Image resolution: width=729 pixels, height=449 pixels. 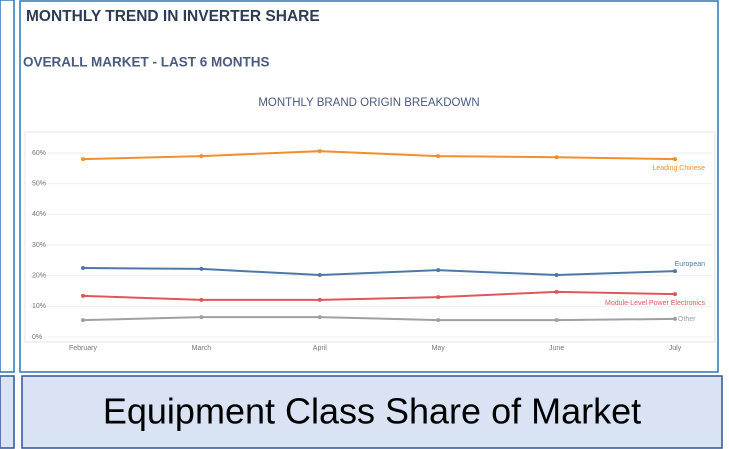 I want to click on left-caption-box, so click(x=7, y=412).